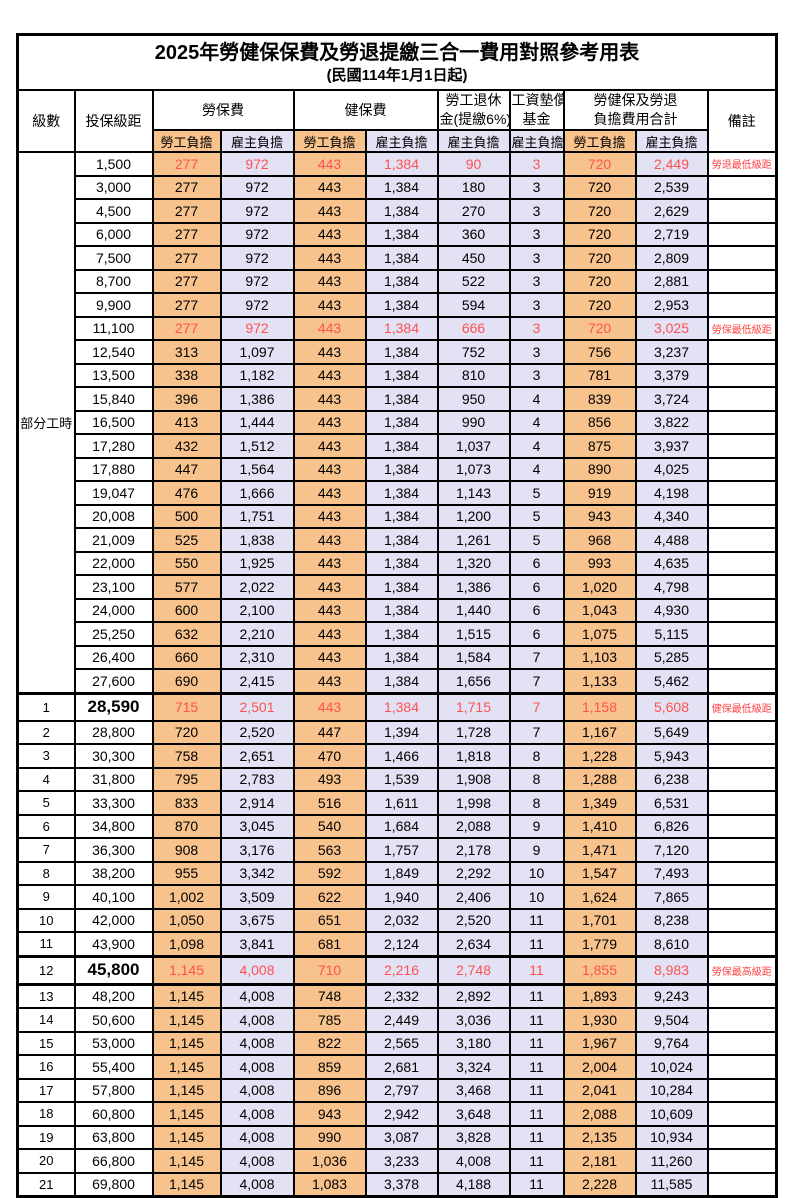 This screenshot has width=791, height=1198. I want to click on col-header-health-insurance: 健保費, so click(365, 110).